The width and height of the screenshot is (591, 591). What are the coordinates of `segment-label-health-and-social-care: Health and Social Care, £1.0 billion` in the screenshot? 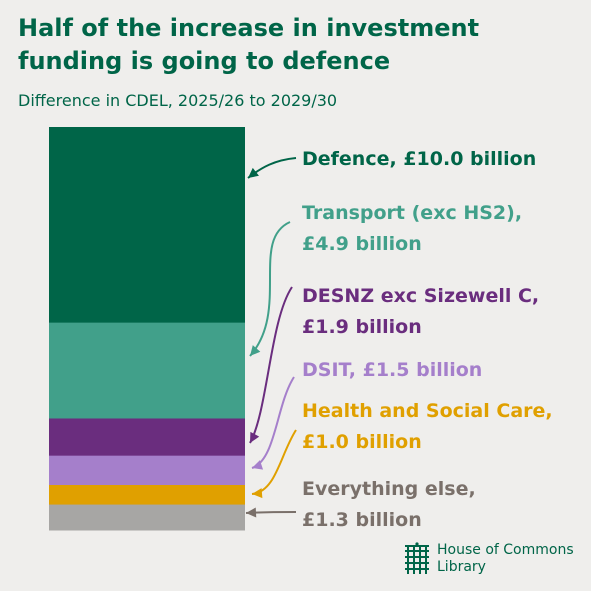 It's located at (427, 426).